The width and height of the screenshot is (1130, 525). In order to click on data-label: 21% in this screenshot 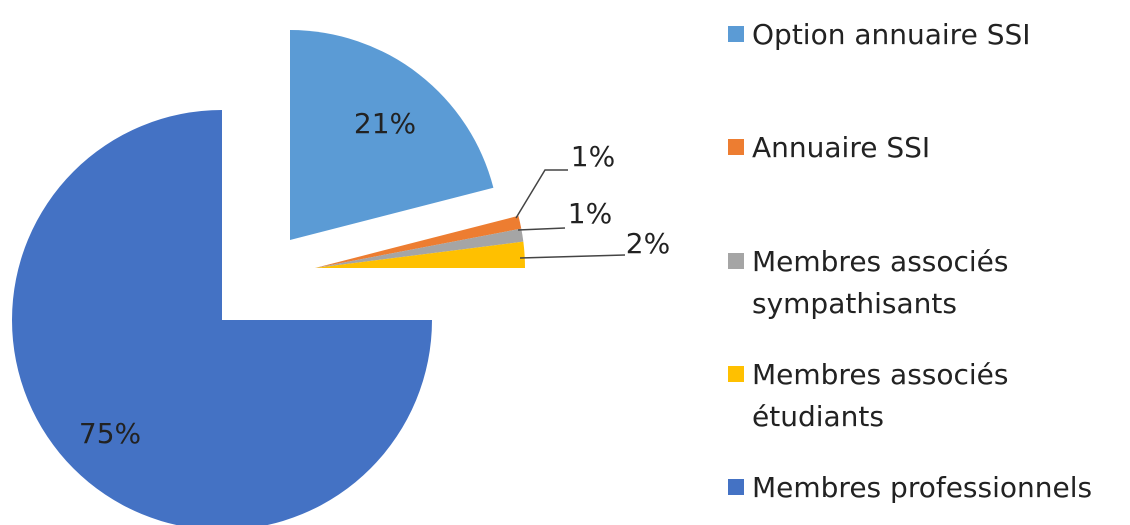, I will do `click(385, 123)`.